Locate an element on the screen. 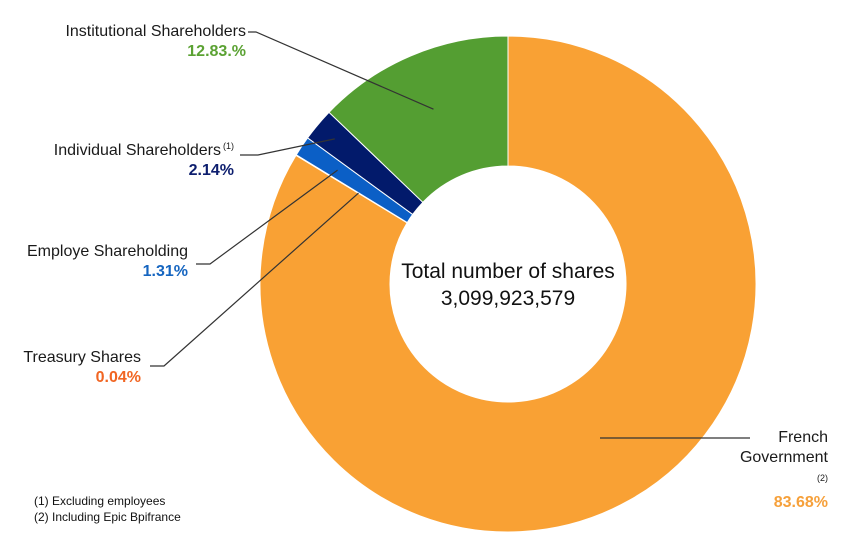  label-individual-shareholders-name: Individual Shareholders is located at coordinates (137, 150).